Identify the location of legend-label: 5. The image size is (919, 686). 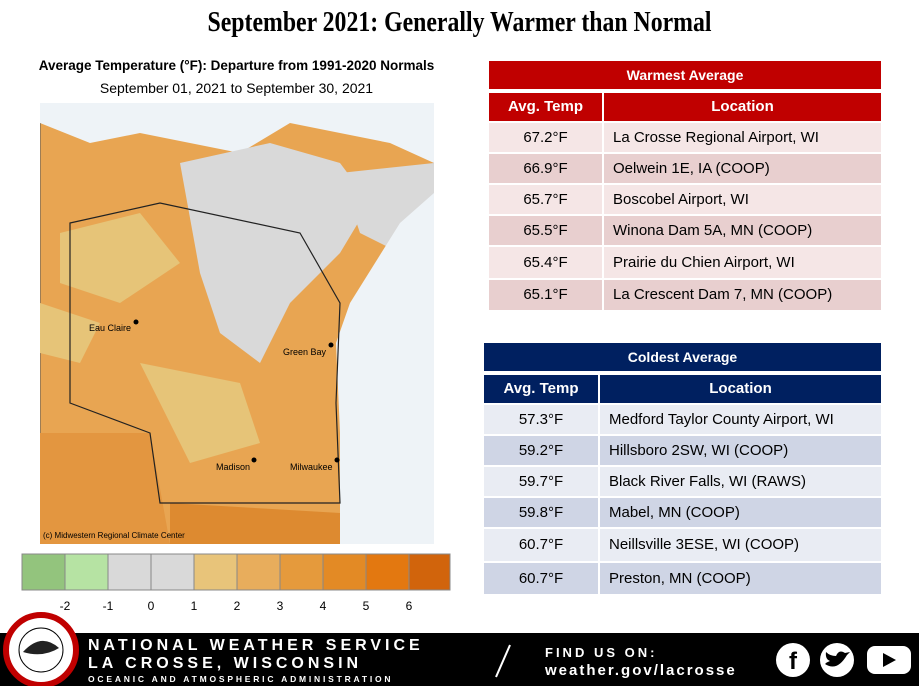
(366, 606).